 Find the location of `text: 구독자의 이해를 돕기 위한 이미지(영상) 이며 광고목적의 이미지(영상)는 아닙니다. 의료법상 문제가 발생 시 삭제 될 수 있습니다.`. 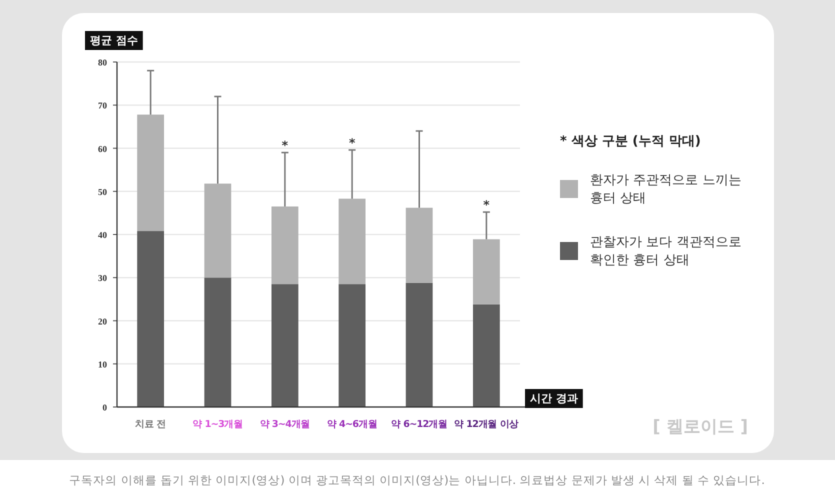

text: 구독자의 이해를 돕기 위한 이미지(영상) 이며 광고목적의 이미지(영상)는 아닙니다. 의료법상 문제가 발생 시 삭제 될 수 있습니다. is located at coordinates (417, 480).